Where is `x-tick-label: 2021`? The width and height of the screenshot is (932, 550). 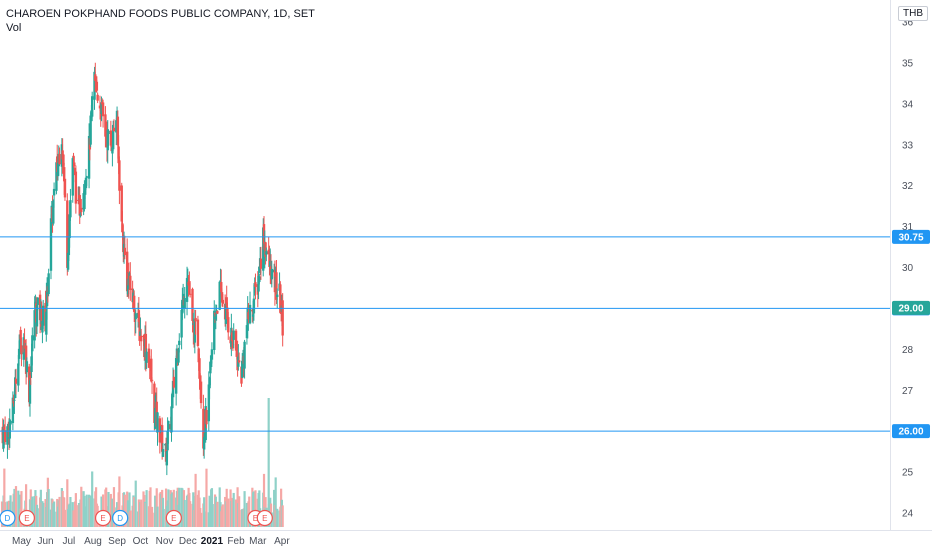
x-tick-label: 2021 is located at coordinates (212, 541).